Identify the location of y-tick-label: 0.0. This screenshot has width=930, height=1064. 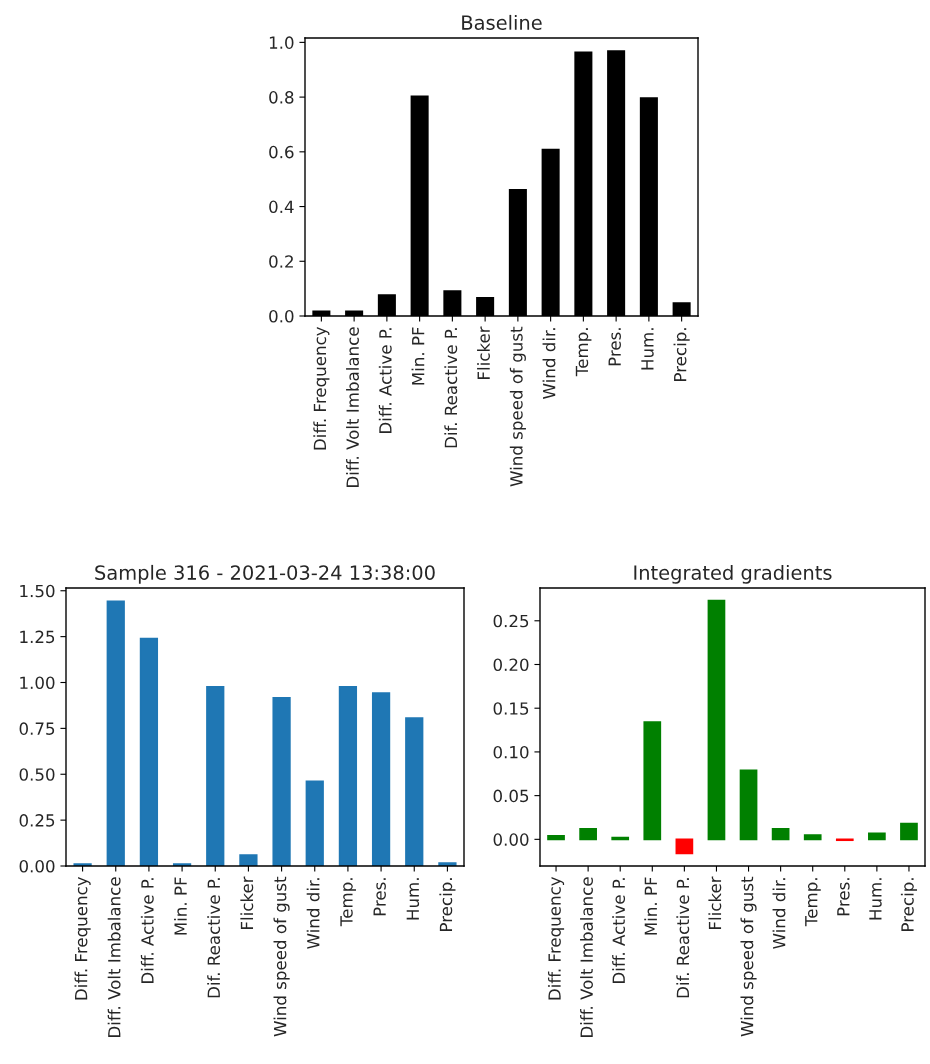
(281, 316).